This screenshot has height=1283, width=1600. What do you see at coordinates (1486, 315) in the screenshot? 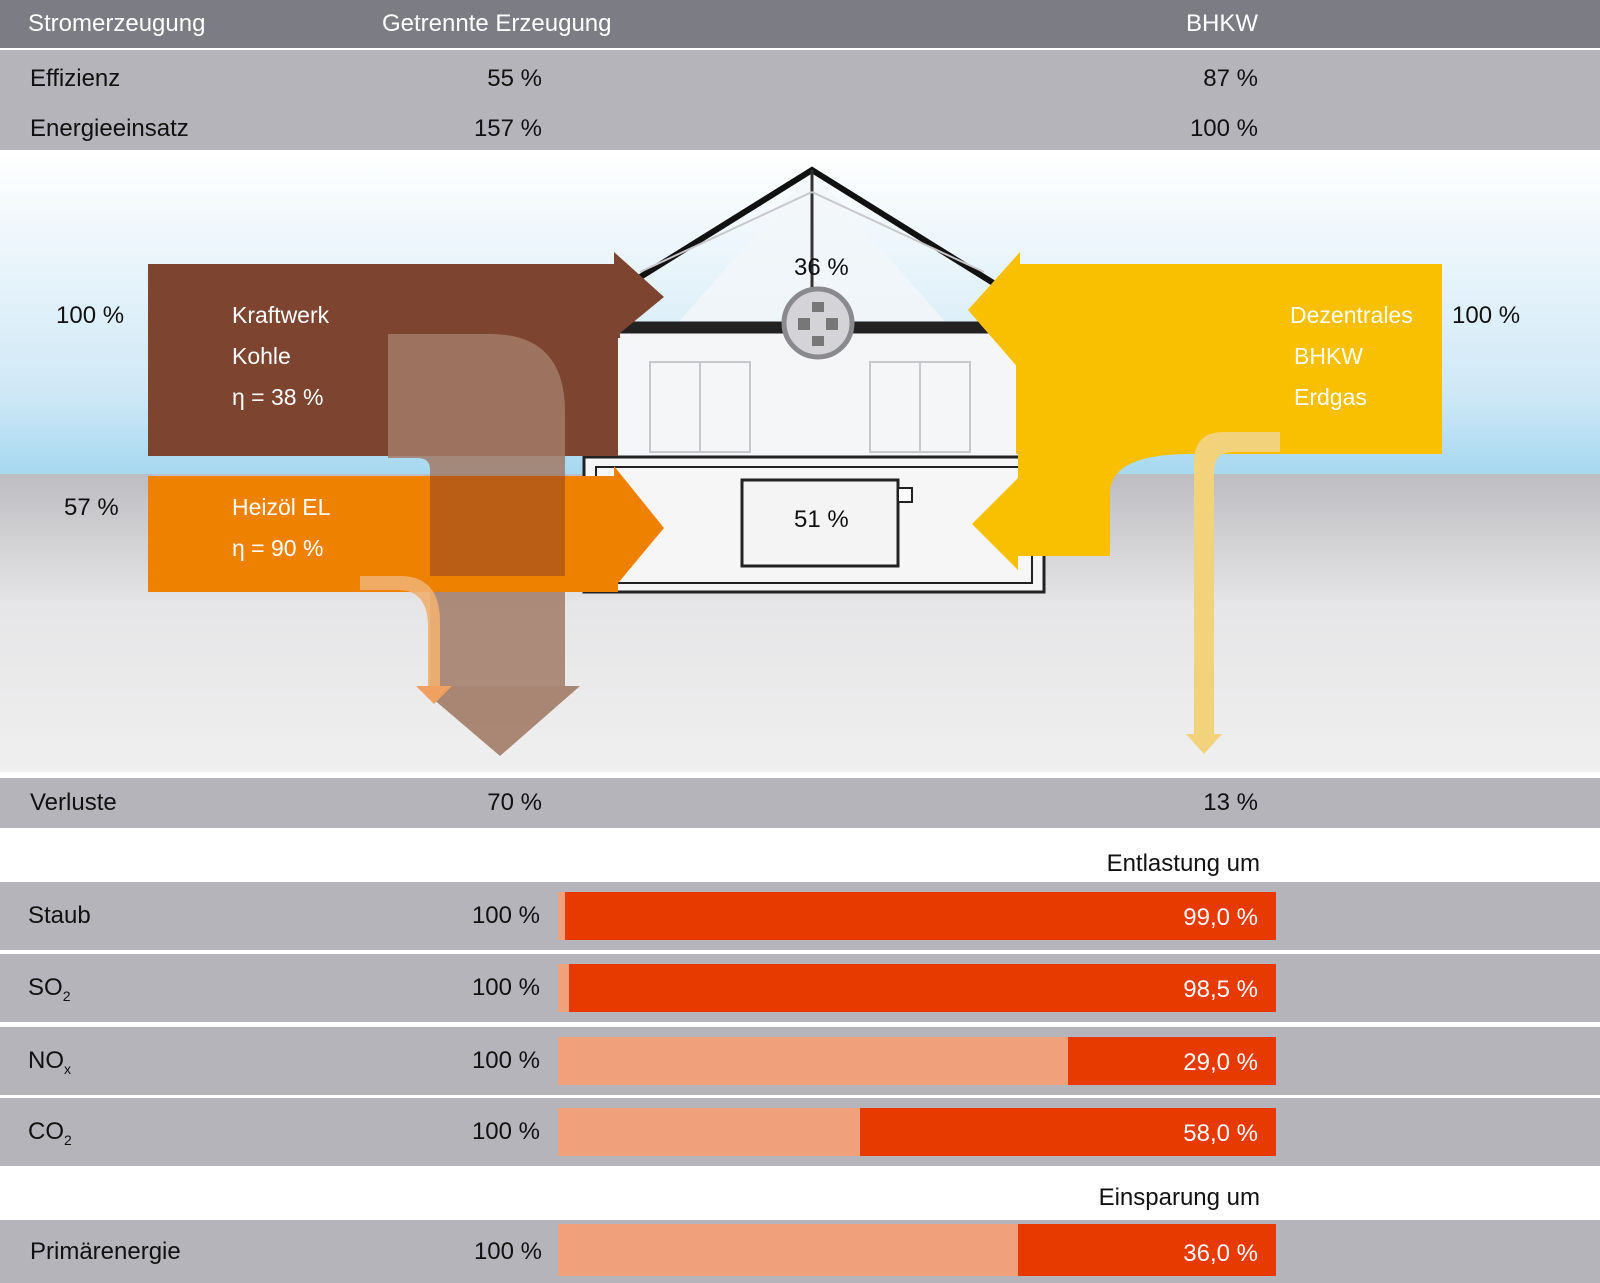
I see `chp-input-percent: 100 %` at bounding box center [1486, 315].